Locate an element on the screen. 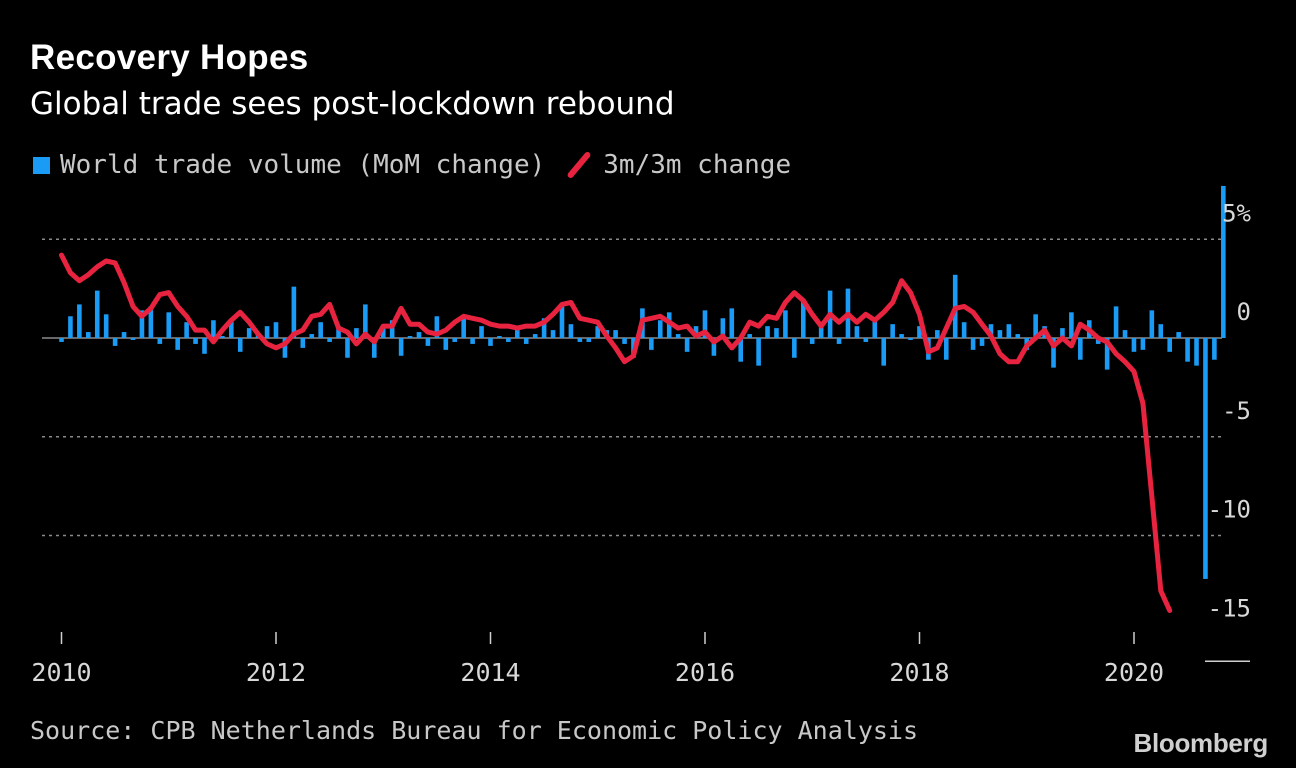  y-tick-label: 5% is located at coordinates (1236, 213).